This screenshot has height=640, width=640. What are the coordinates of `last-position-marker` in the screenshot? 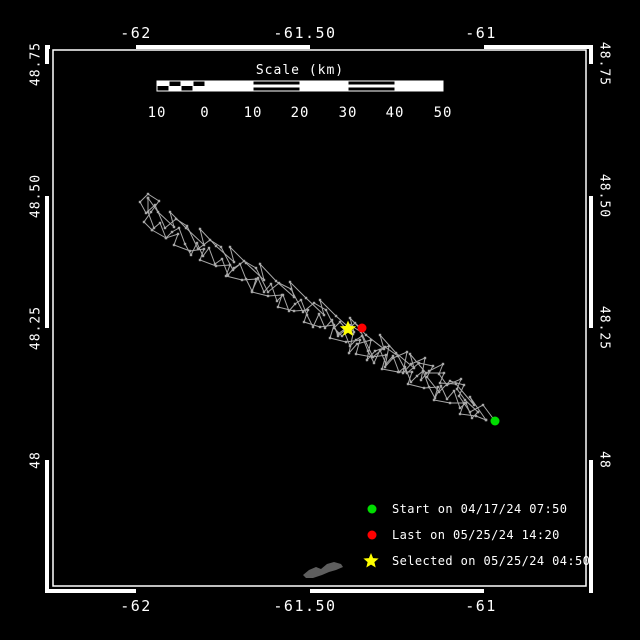 It's located at (362, 328).